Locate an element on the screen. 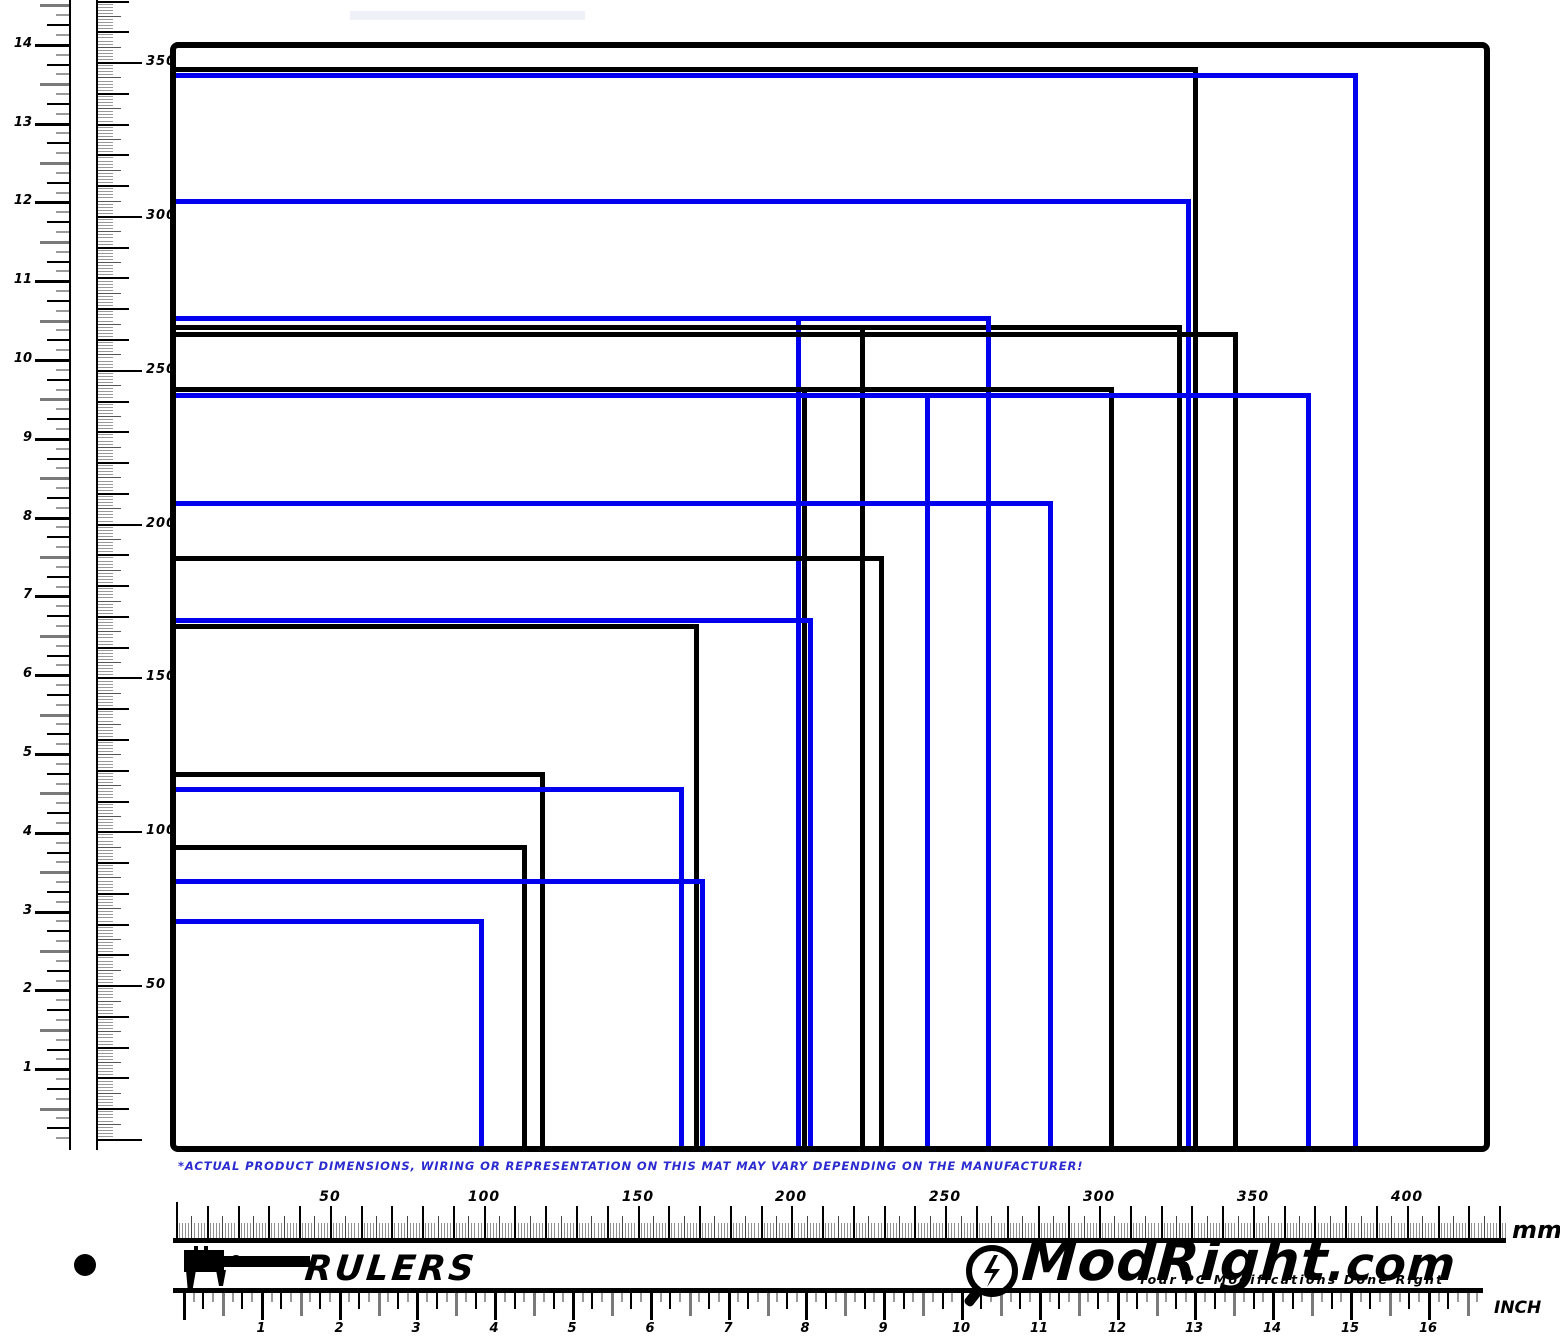  bullet-dot is located at coordinates (85, 1265).